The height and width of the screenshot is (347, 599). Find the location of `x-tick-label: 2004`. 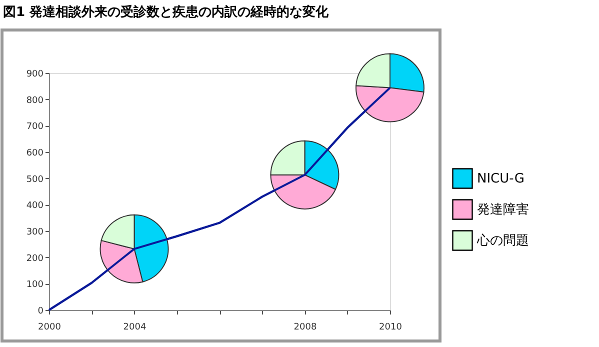

x-tick-label: 2004 is located at coordinates (134, 327).